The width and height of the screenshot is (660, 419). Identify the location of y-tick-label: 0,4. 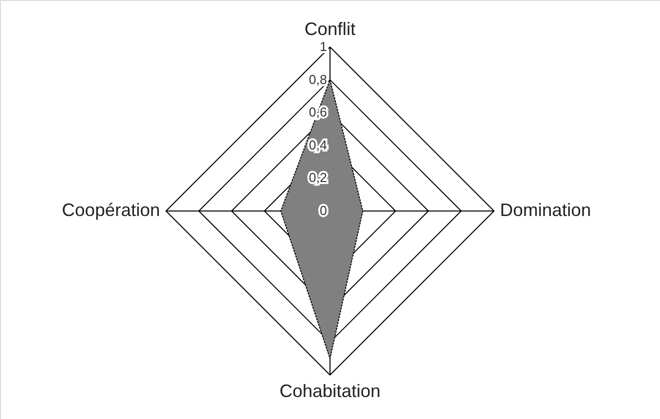
(317, 144).